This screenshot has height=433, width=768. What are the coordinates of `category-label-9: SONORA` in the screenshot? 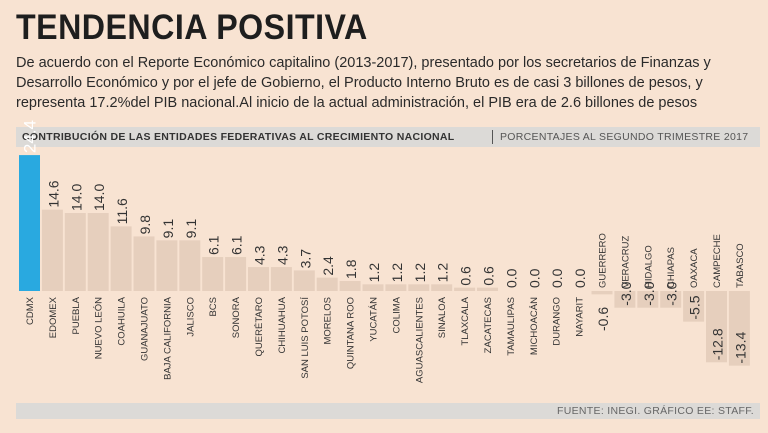 It's located at (236, 317).